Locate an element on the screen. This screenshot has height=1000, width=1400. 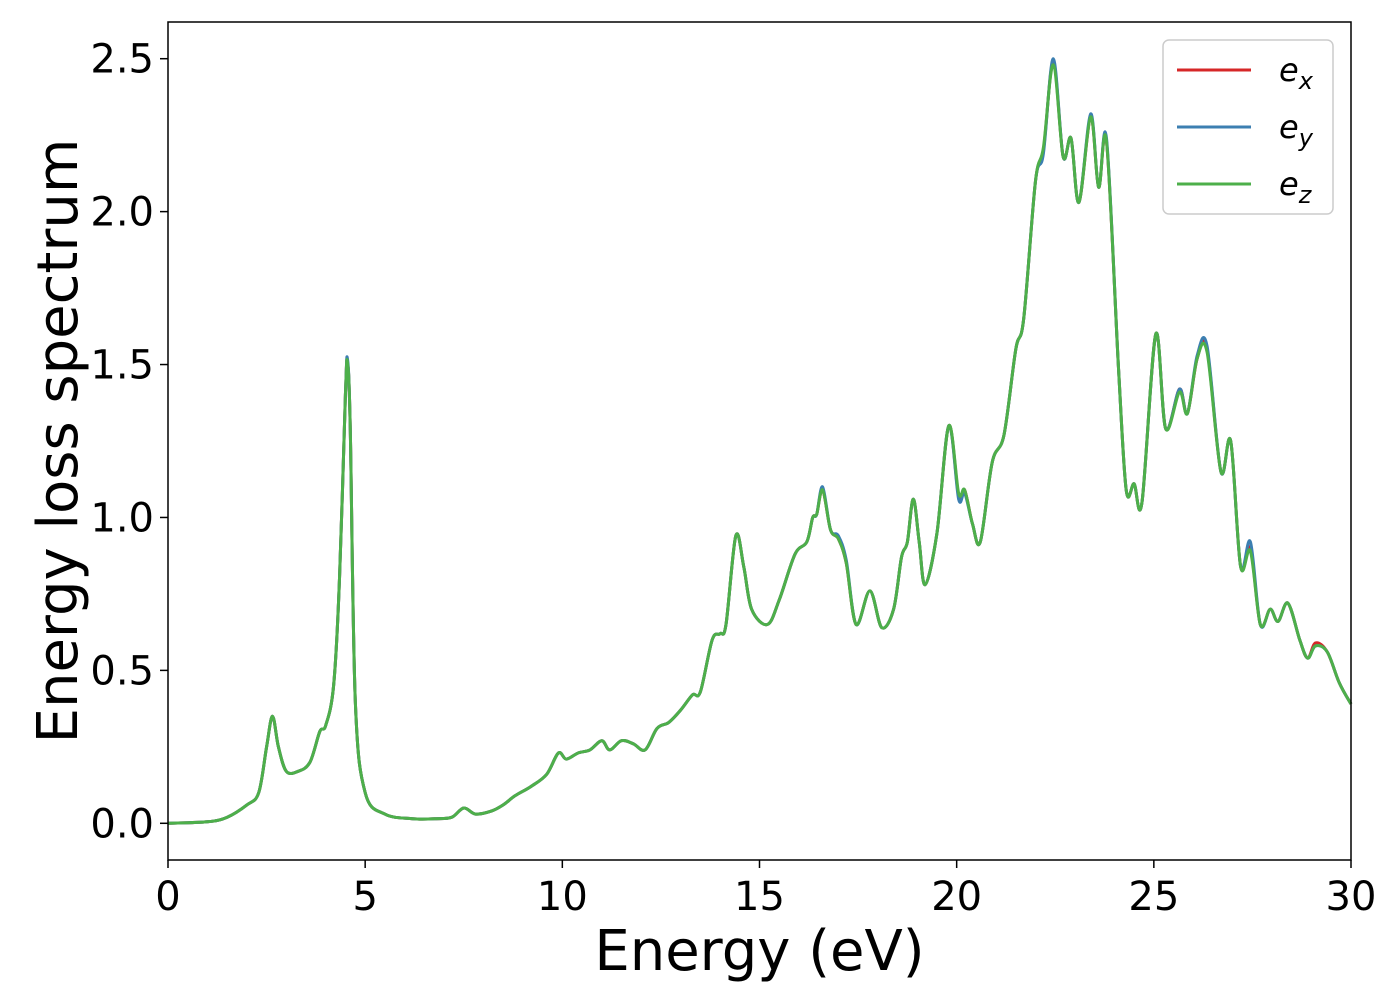
x-tick-label: 20 is located at coordinates (956, 897).